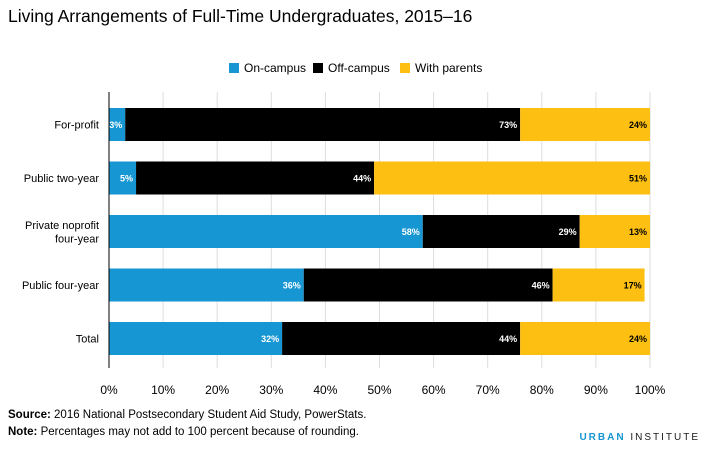 The image size is (710, 449). What do you see at coordinates (87, 340) in the screenshot?
I see `category-label-4: Total` at bounding box center [87, 340].